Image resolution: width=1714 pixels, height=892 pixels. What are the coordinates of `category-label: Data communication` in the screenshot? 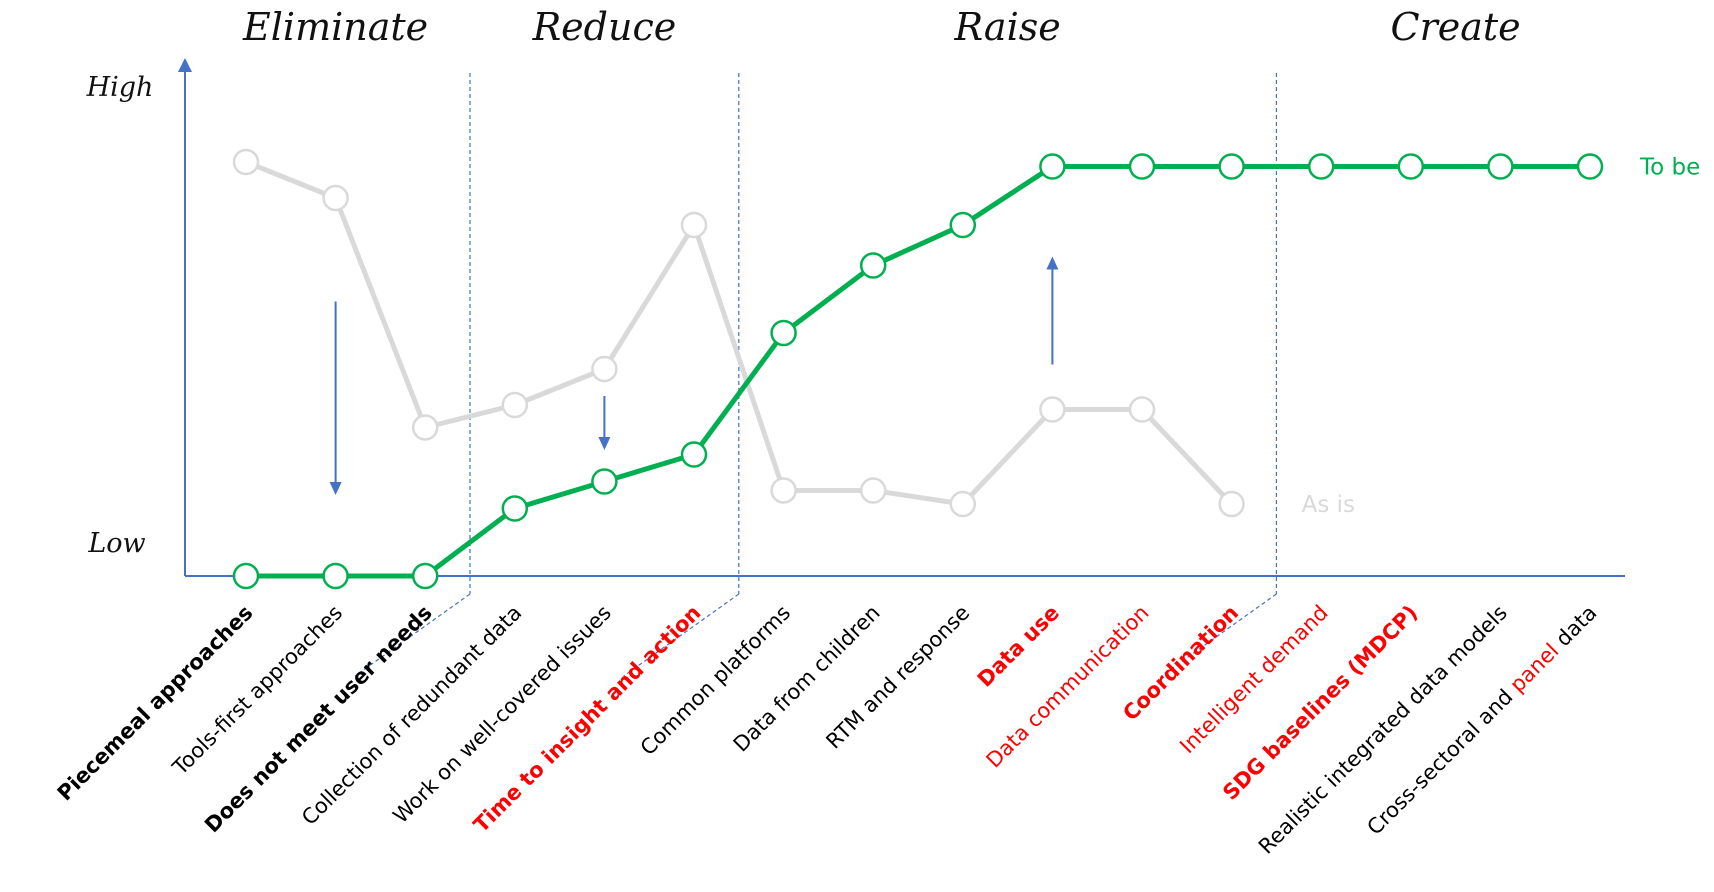 It's located at (1068, 687).